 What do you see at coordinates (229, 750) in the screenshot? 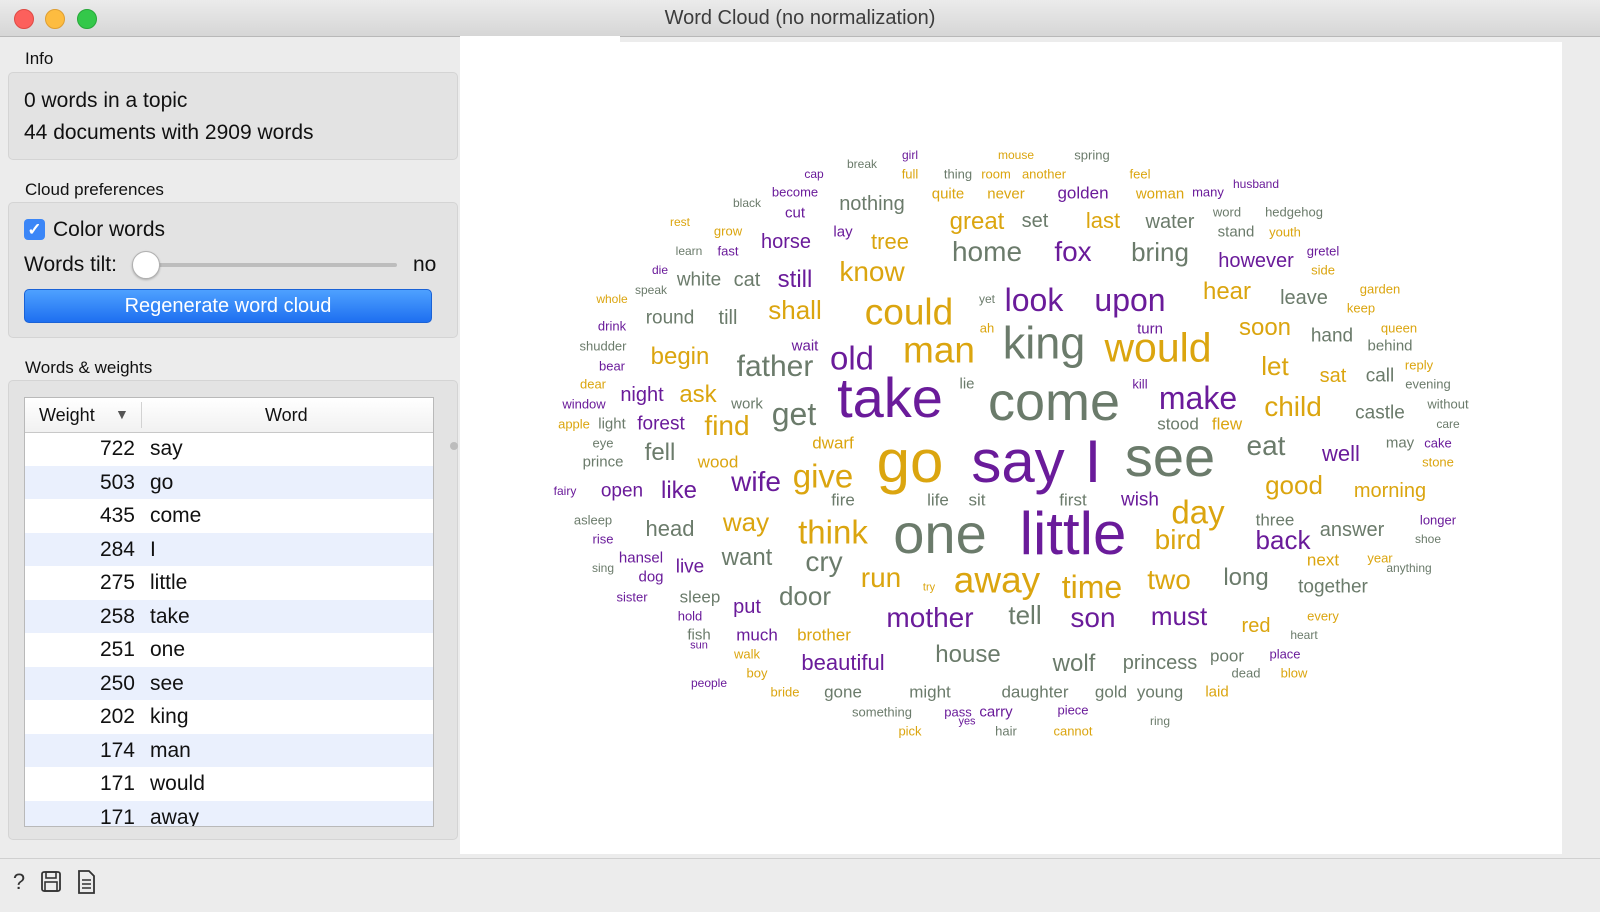
I see `table-row: 174 man` at bounding box center [229, 750].